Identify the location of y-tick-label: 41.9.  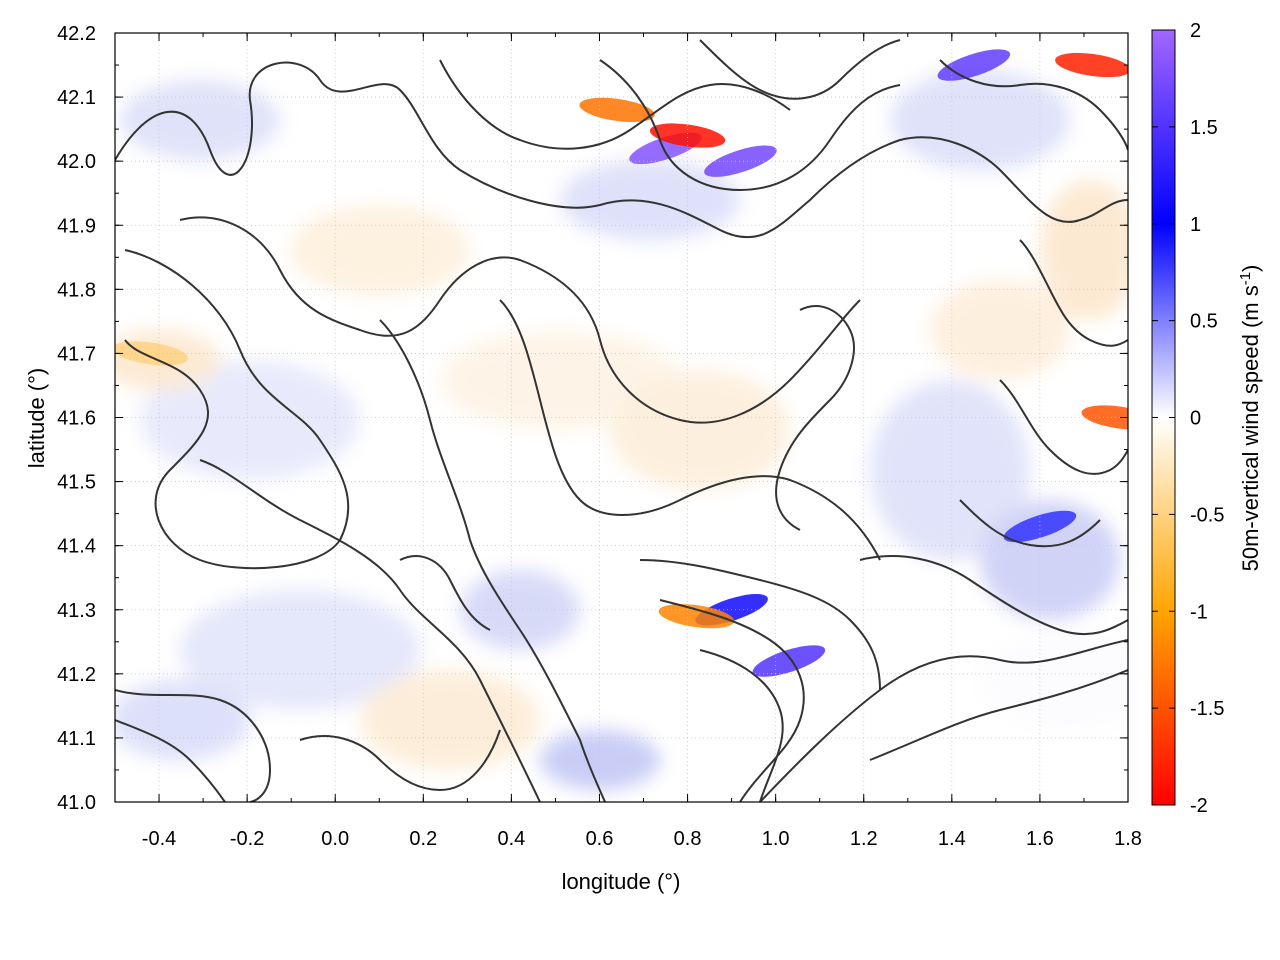
(76, 226).